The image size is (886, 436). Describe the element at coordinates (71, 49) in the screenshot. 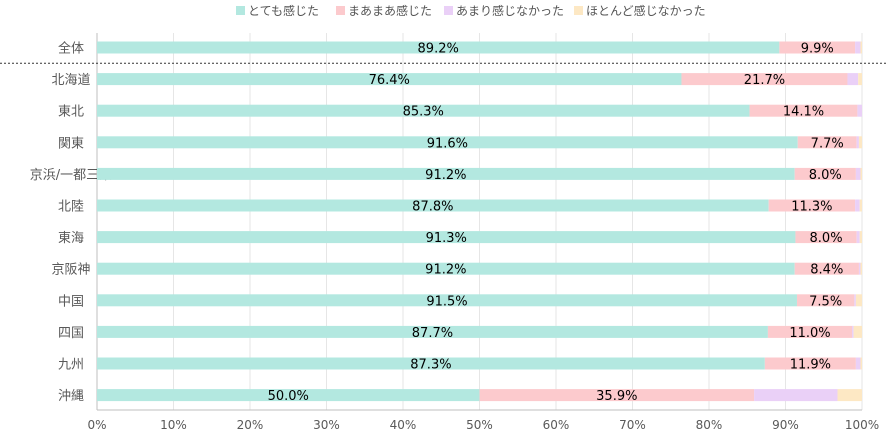

I see `category-label: 全体` at that location.